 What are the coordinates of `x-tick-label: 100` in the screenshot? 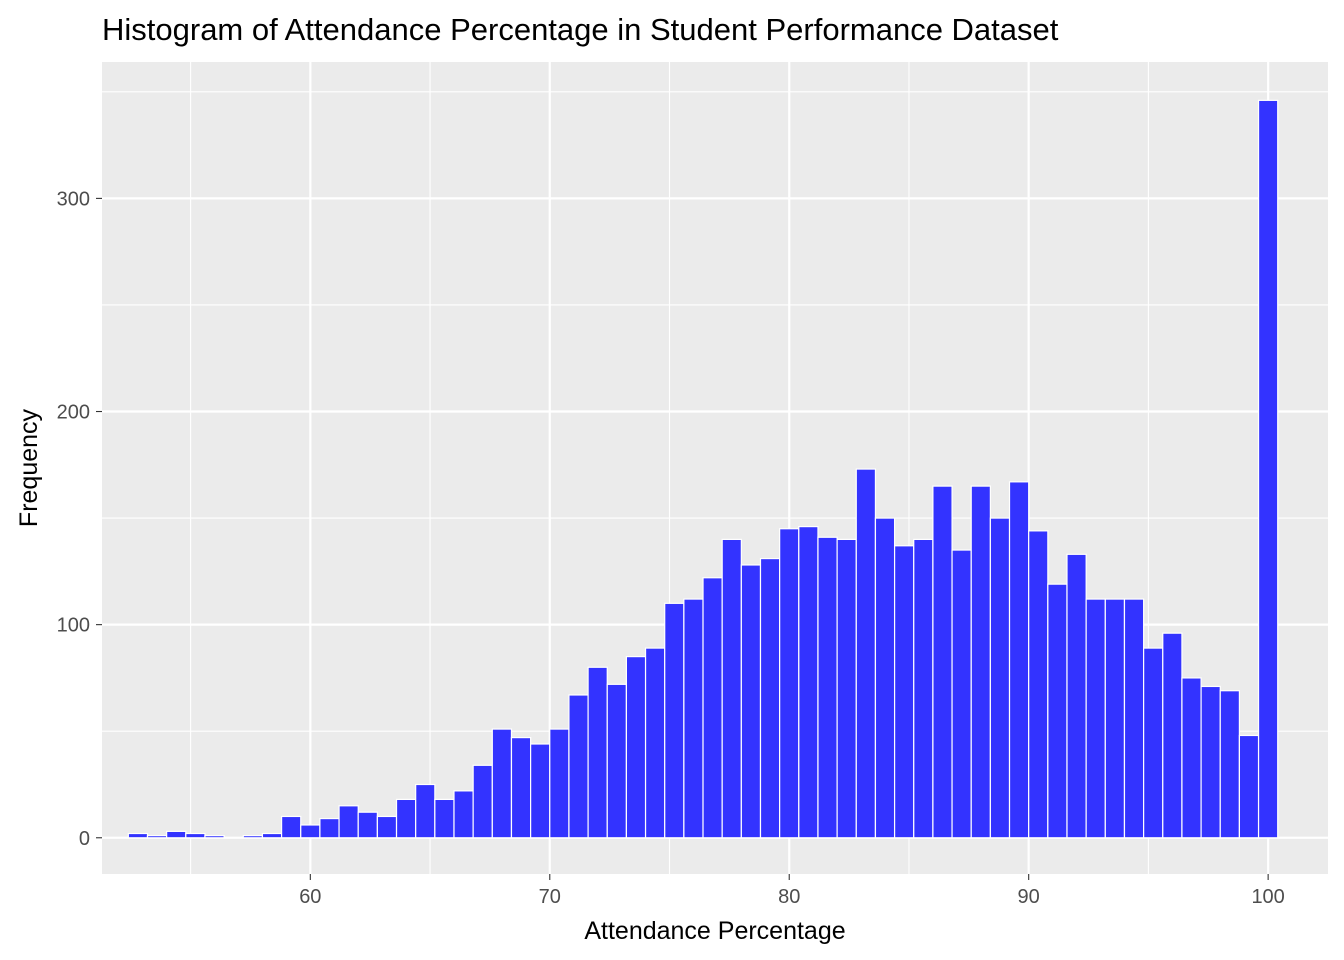 It's located at (1267, 897).